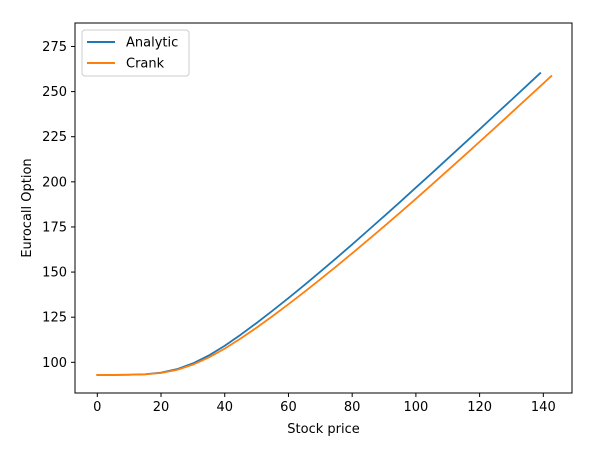 The height and width of the screenshot is (456, 595). What do you see at coordinates (145, 64) in the screenshot?
I see `legend-label-crank: Crank` at bounding box center [145, 64].